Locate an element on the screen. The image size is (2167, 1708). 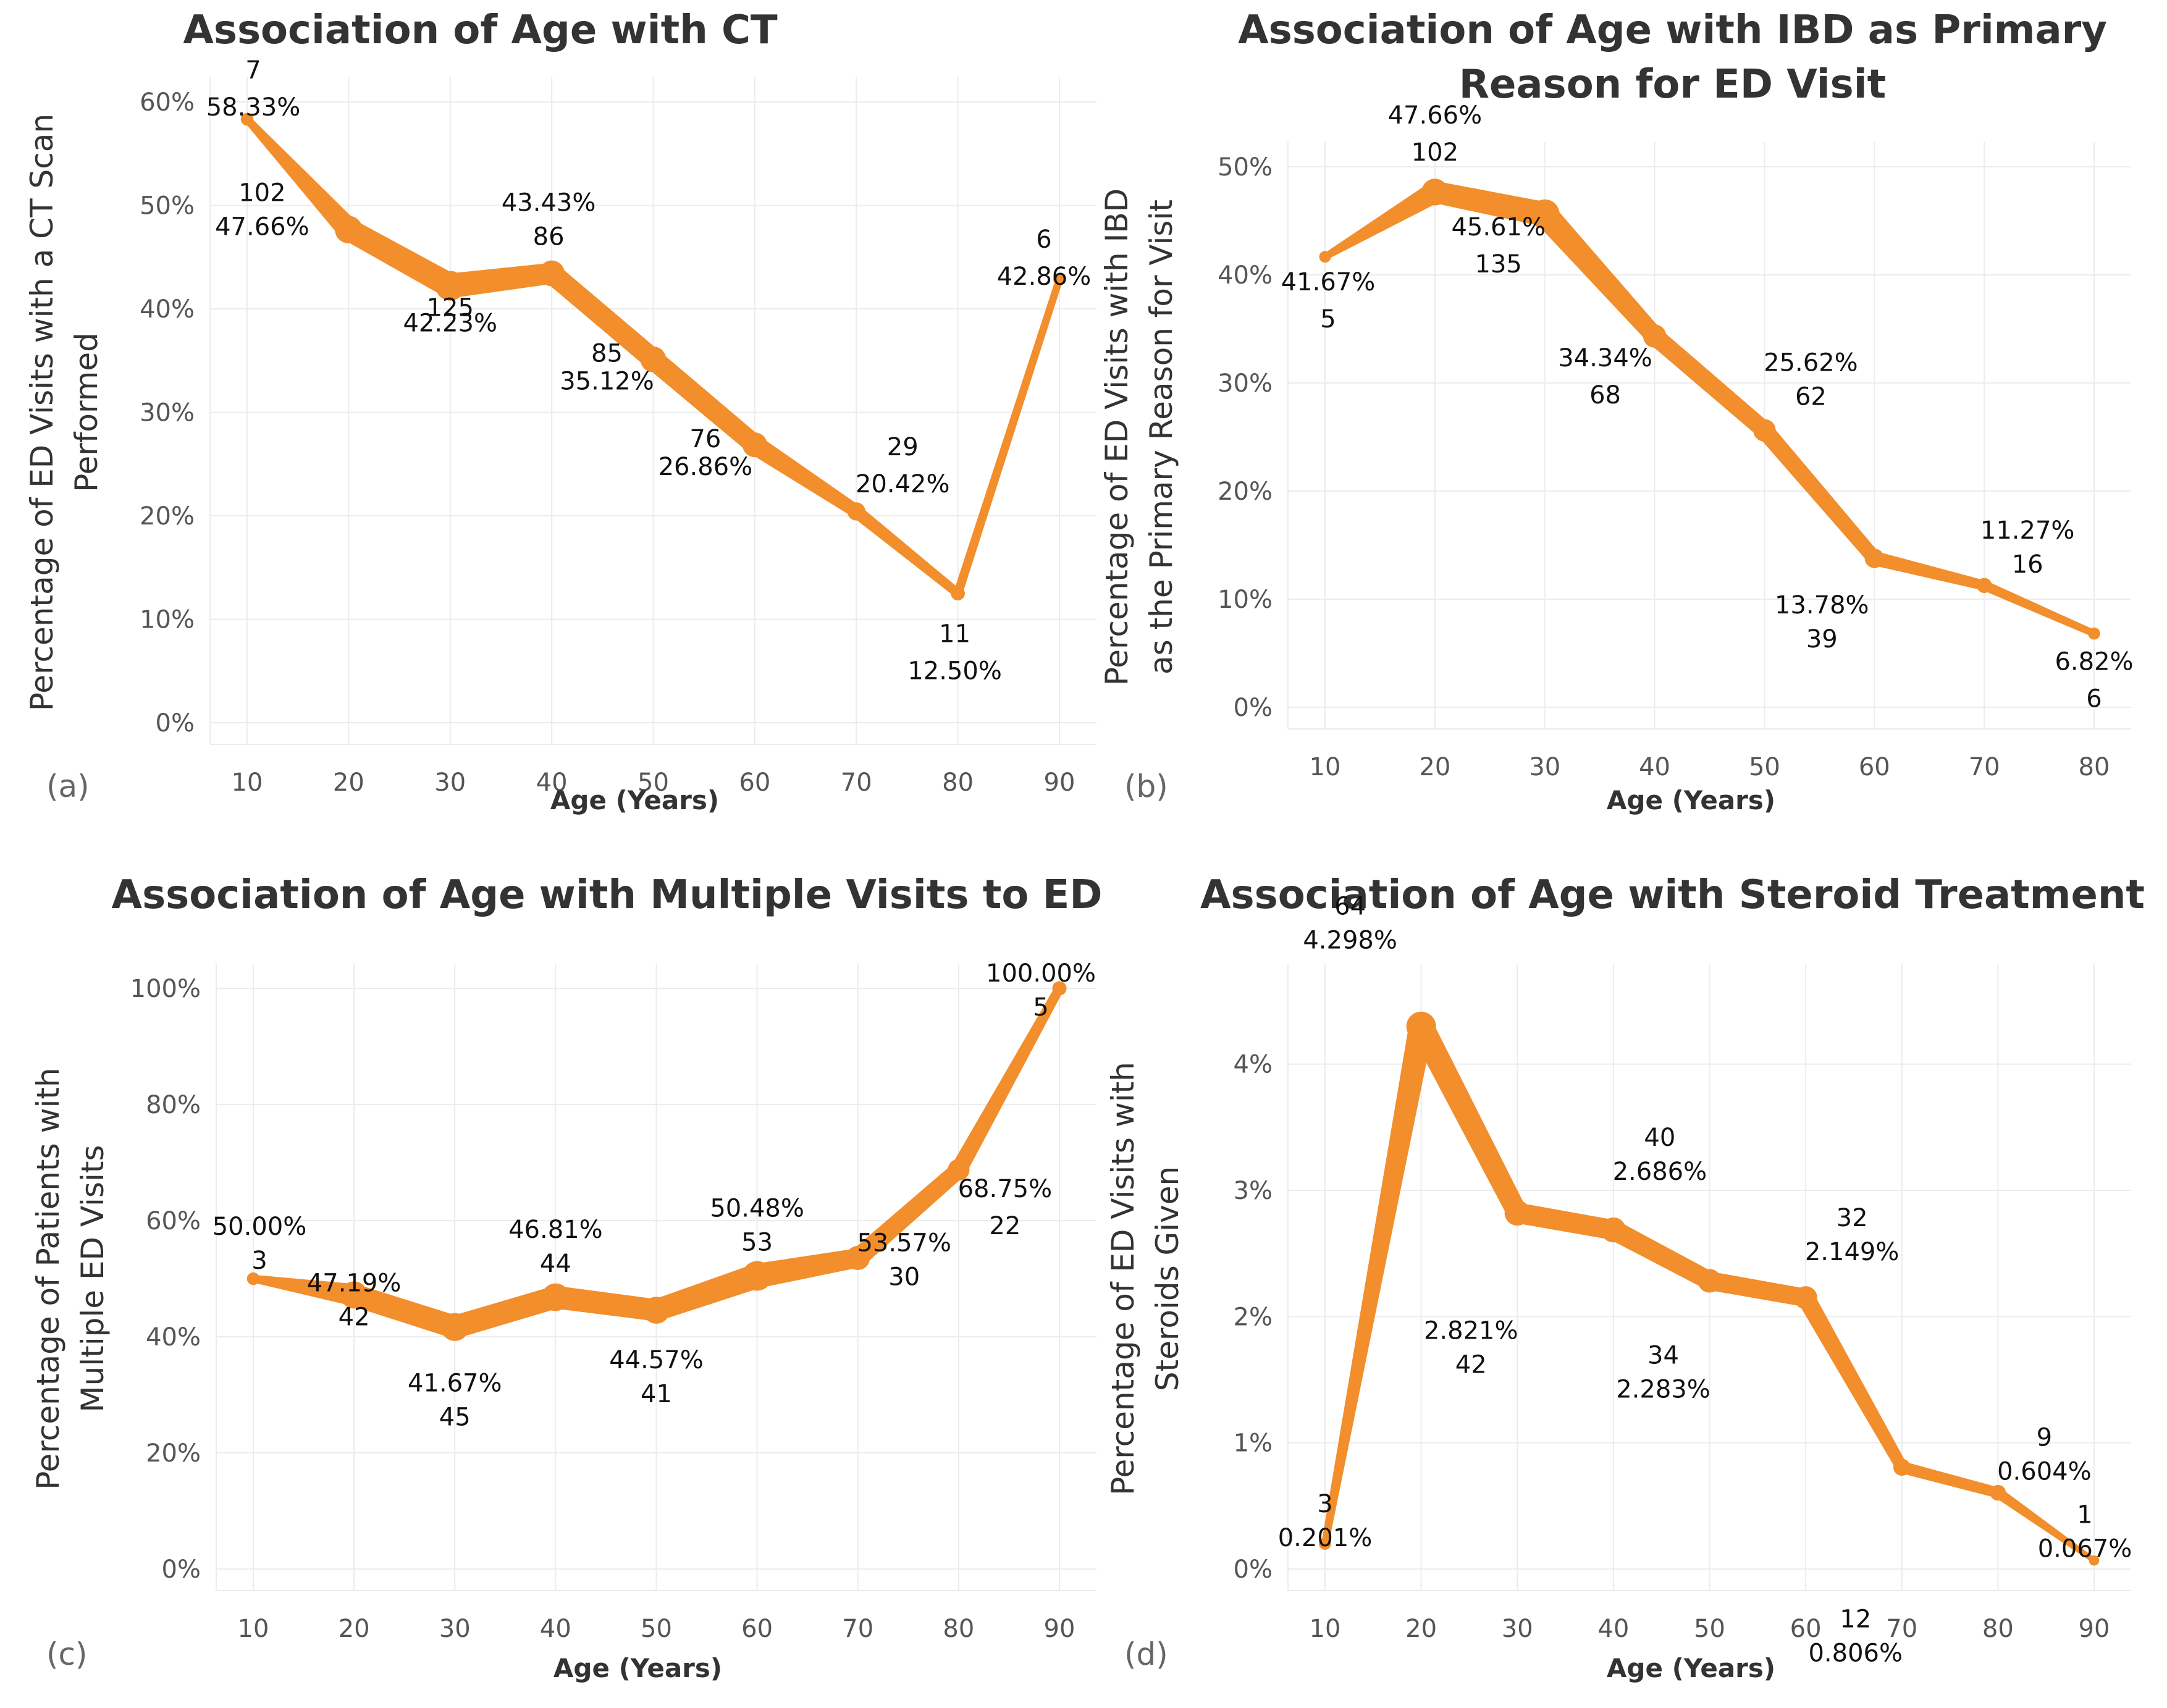
y-tick-label: 40% is located at coordinates (173, 1337).